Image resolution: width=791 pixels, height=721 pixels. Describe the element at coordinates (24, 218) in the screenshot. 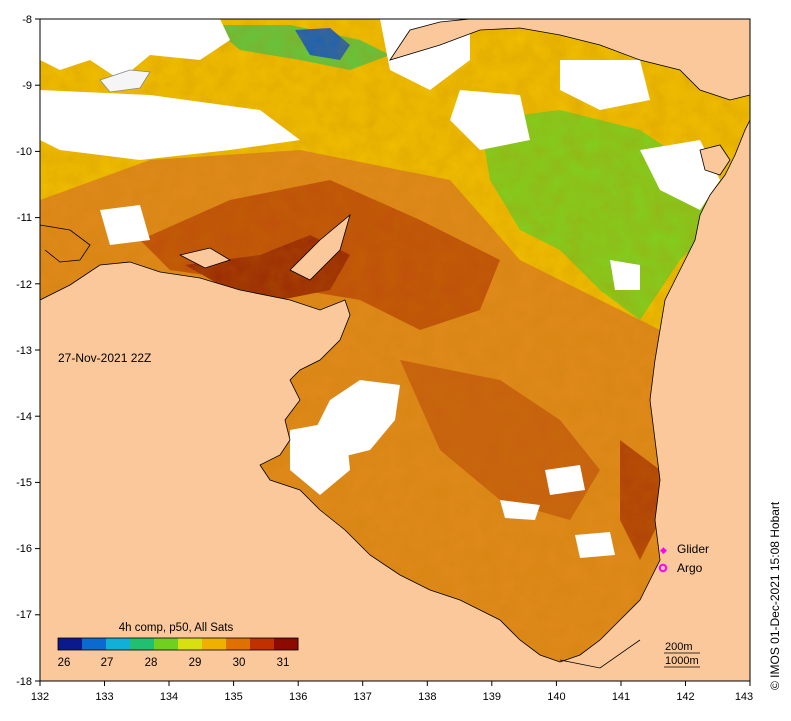

I see `y-tick-label: -11` at that location.